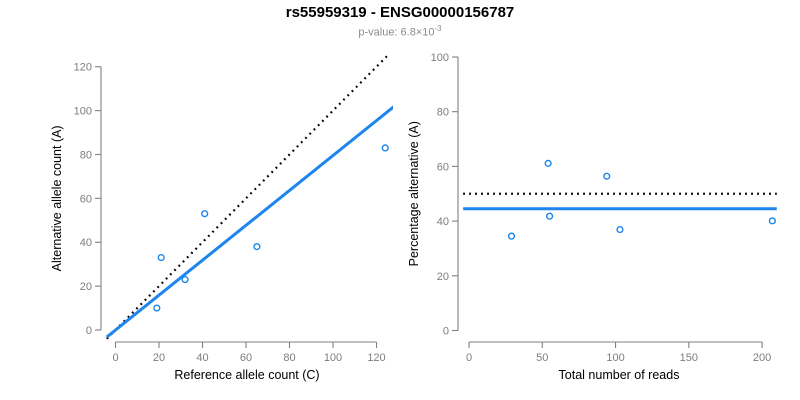 The image size is (800, 400). Describe the element at coordinates (83, 68) in the screenshot. I see `y-tick-label: 120` at that location.